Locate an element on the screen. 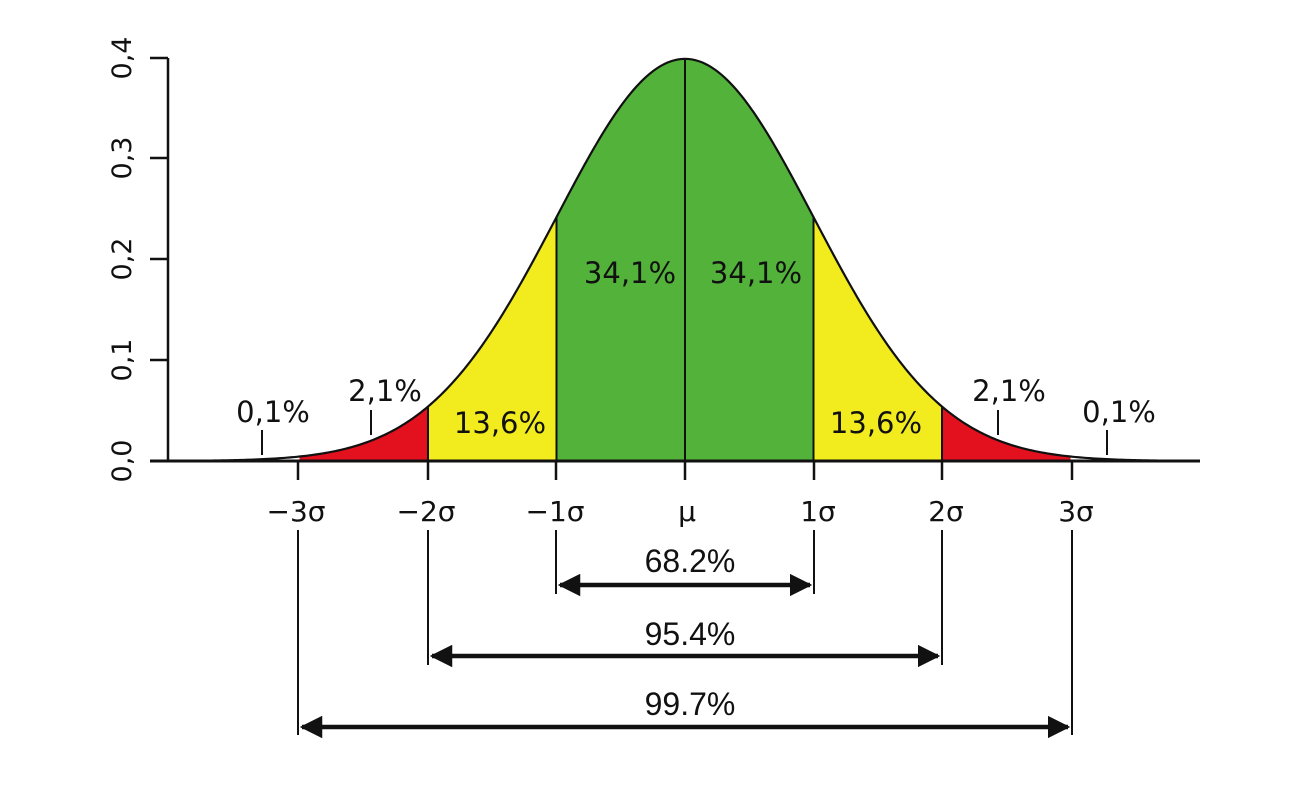 This screenshot has width=1300, height=794. tail-left-label: 0,1% is located at coordinates (273, 412).